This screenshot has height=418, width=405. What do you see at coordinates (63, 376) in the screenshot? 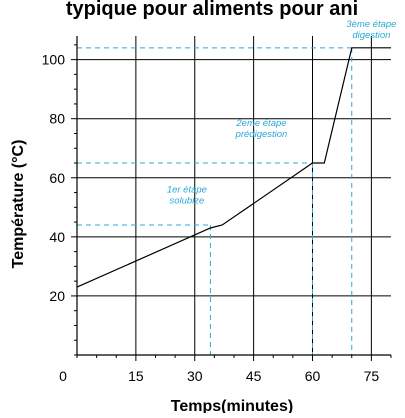
I see `x-tick-label-origin: 0` at bounding box center [63, 376].